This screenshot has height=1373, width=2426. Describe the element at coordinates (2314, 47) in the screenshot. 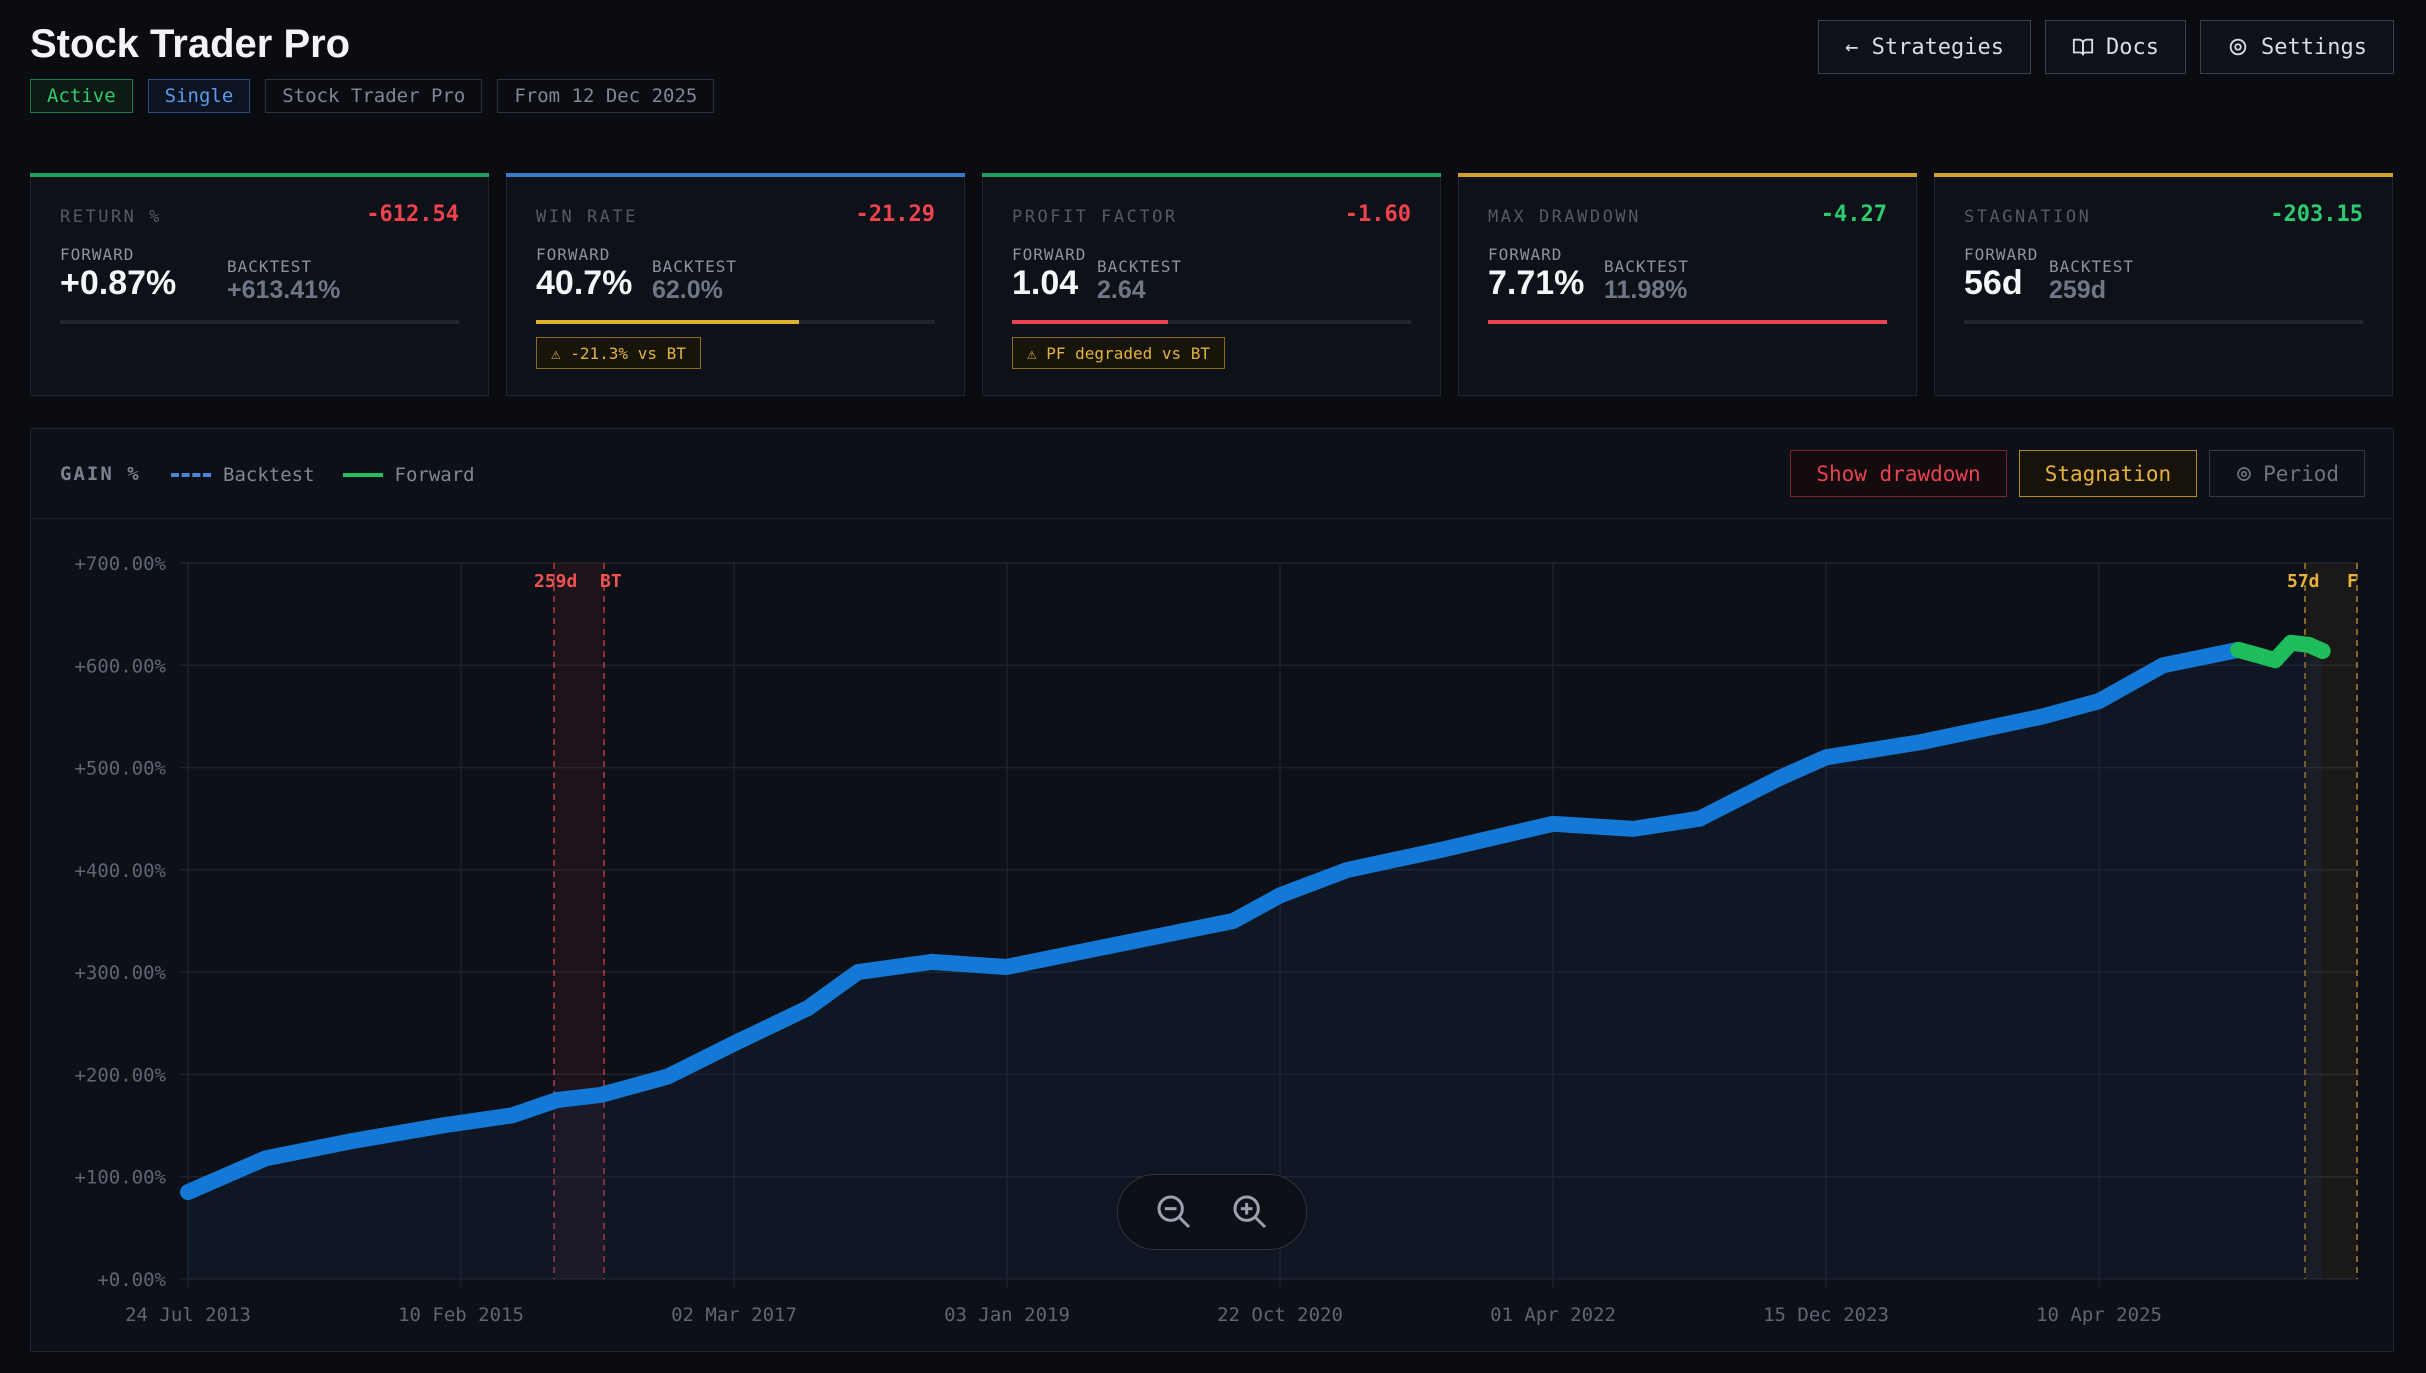

I see `settings-button-label: Settings` at that location.